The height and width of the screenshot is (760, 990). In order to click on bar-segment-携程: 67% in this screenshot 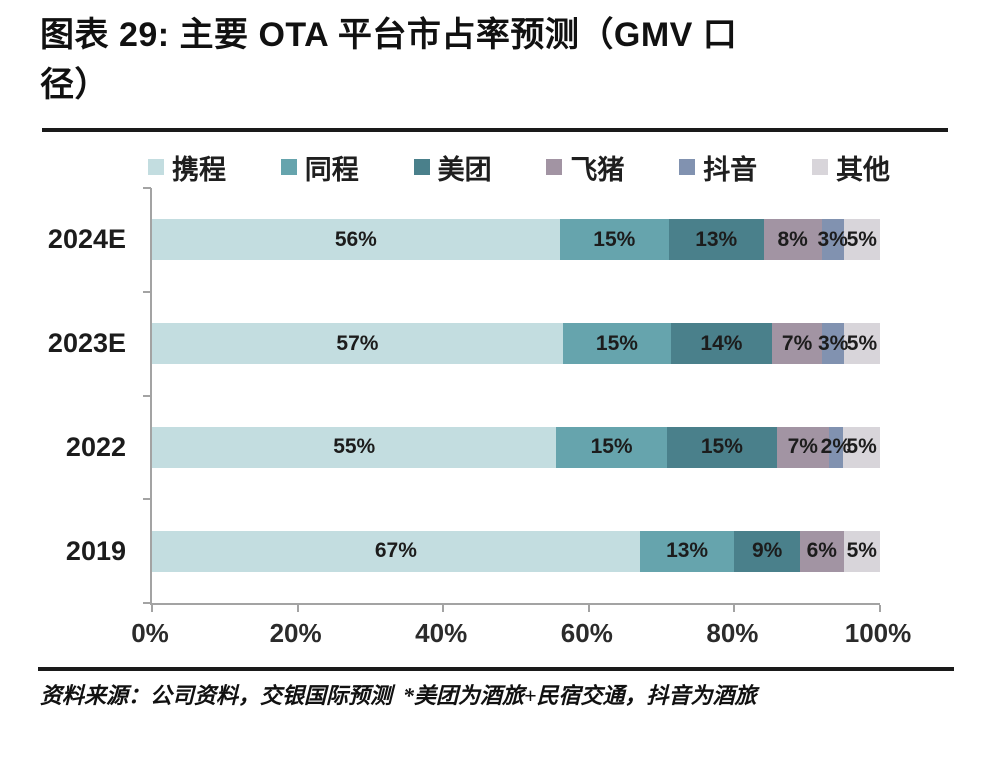, I will do `click(396, 551)`.